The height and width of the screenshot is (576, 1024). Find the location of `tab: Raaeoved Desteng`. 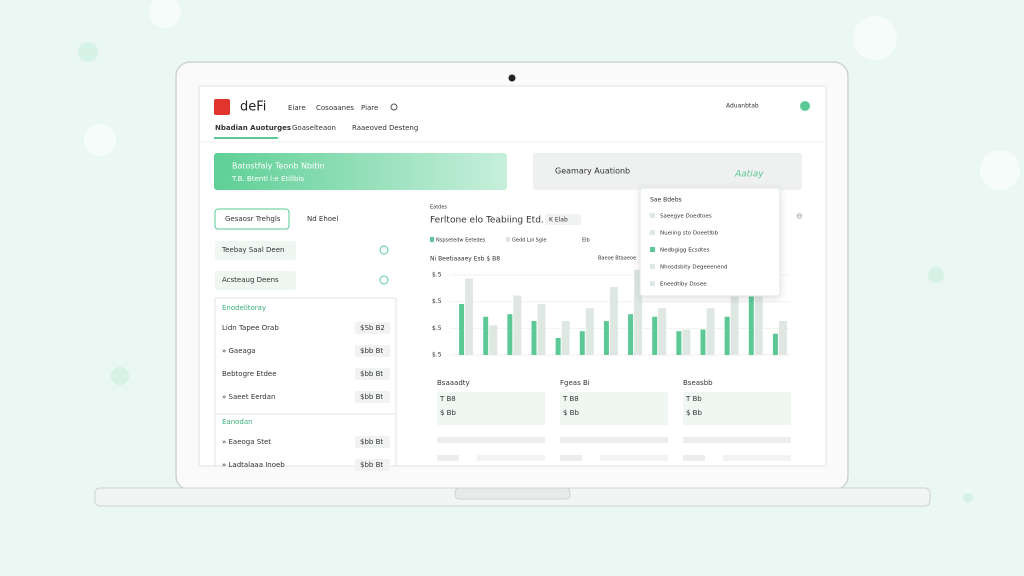

tab: Raaeoved Desteng is located at coordinates (385, 128).